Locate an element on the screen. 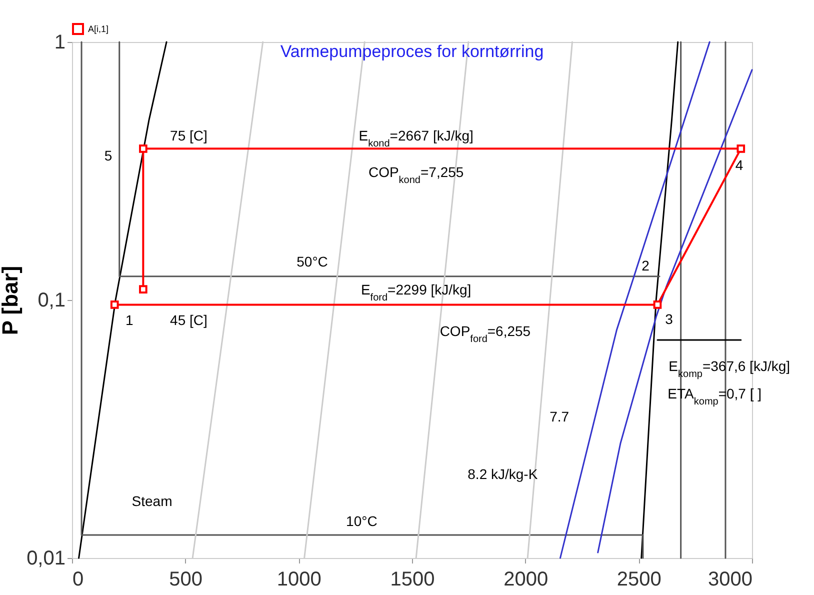  y-tick-label: 0,01 is located at coordinates (46, 559).